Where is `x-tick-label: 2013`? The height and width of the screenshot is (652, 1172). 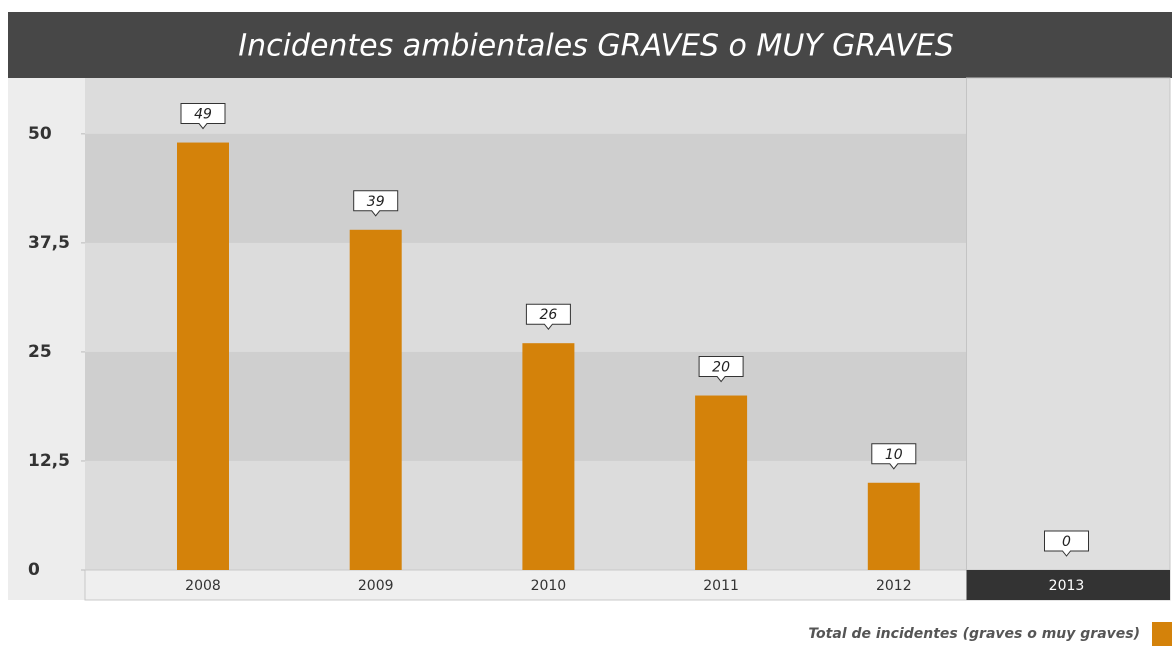
x-tick-label: 2013 is located at coordinates (1067, 586).